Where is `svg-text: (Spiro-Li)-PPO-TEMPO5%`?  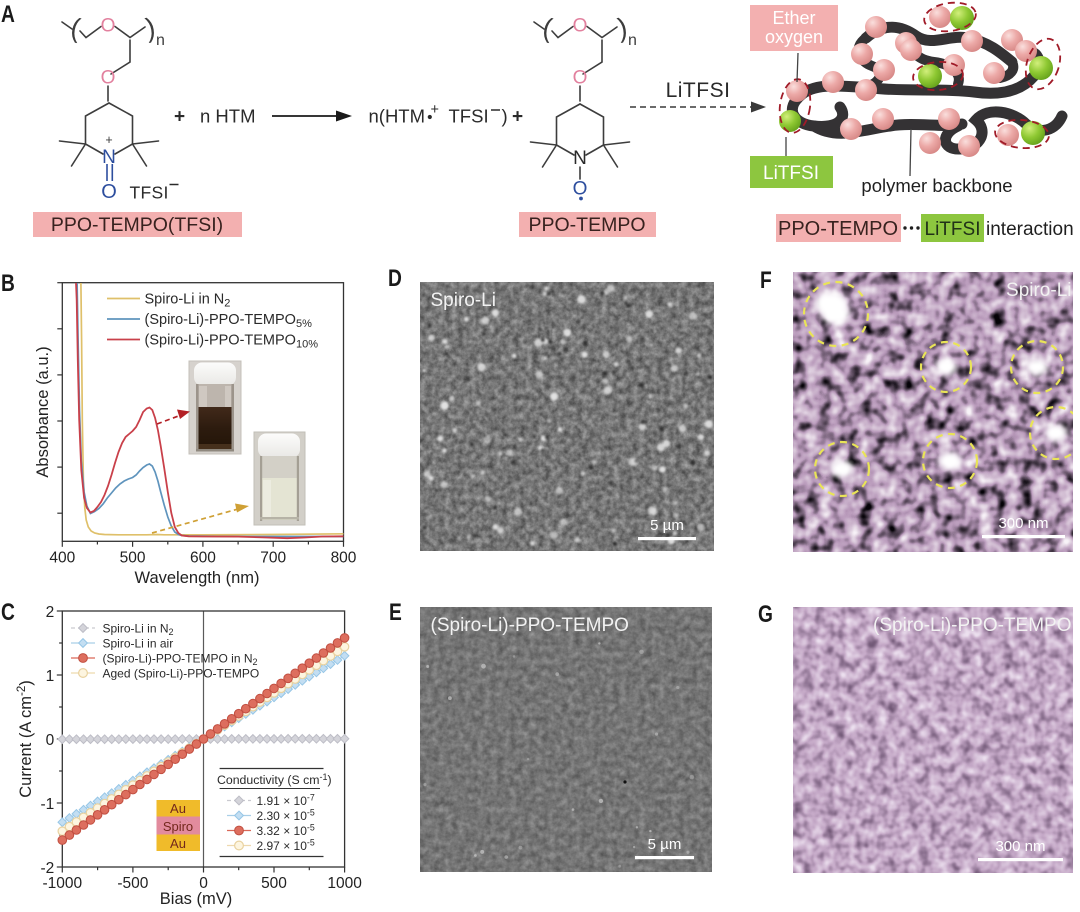 svg-text: (Spiro-Li)-PPO-TEMPO5% is located at coordinates (229, 321).